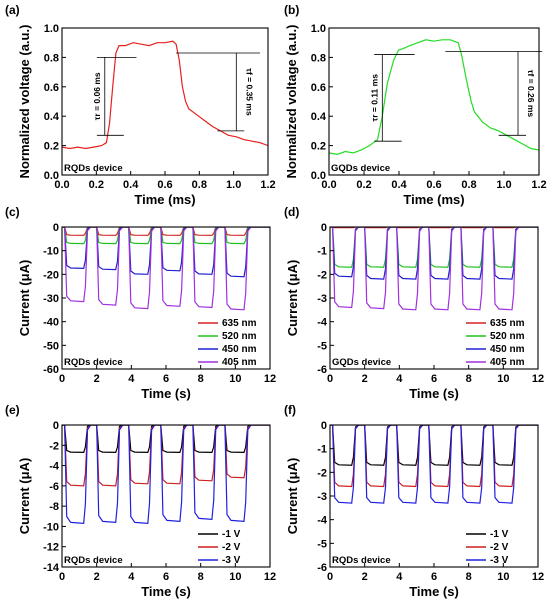 The height and width of the screenshot is (607, 550). Describe the element at coordinates (291, 212) in the screenshot. I see `panel-letter: (d)` at that location.